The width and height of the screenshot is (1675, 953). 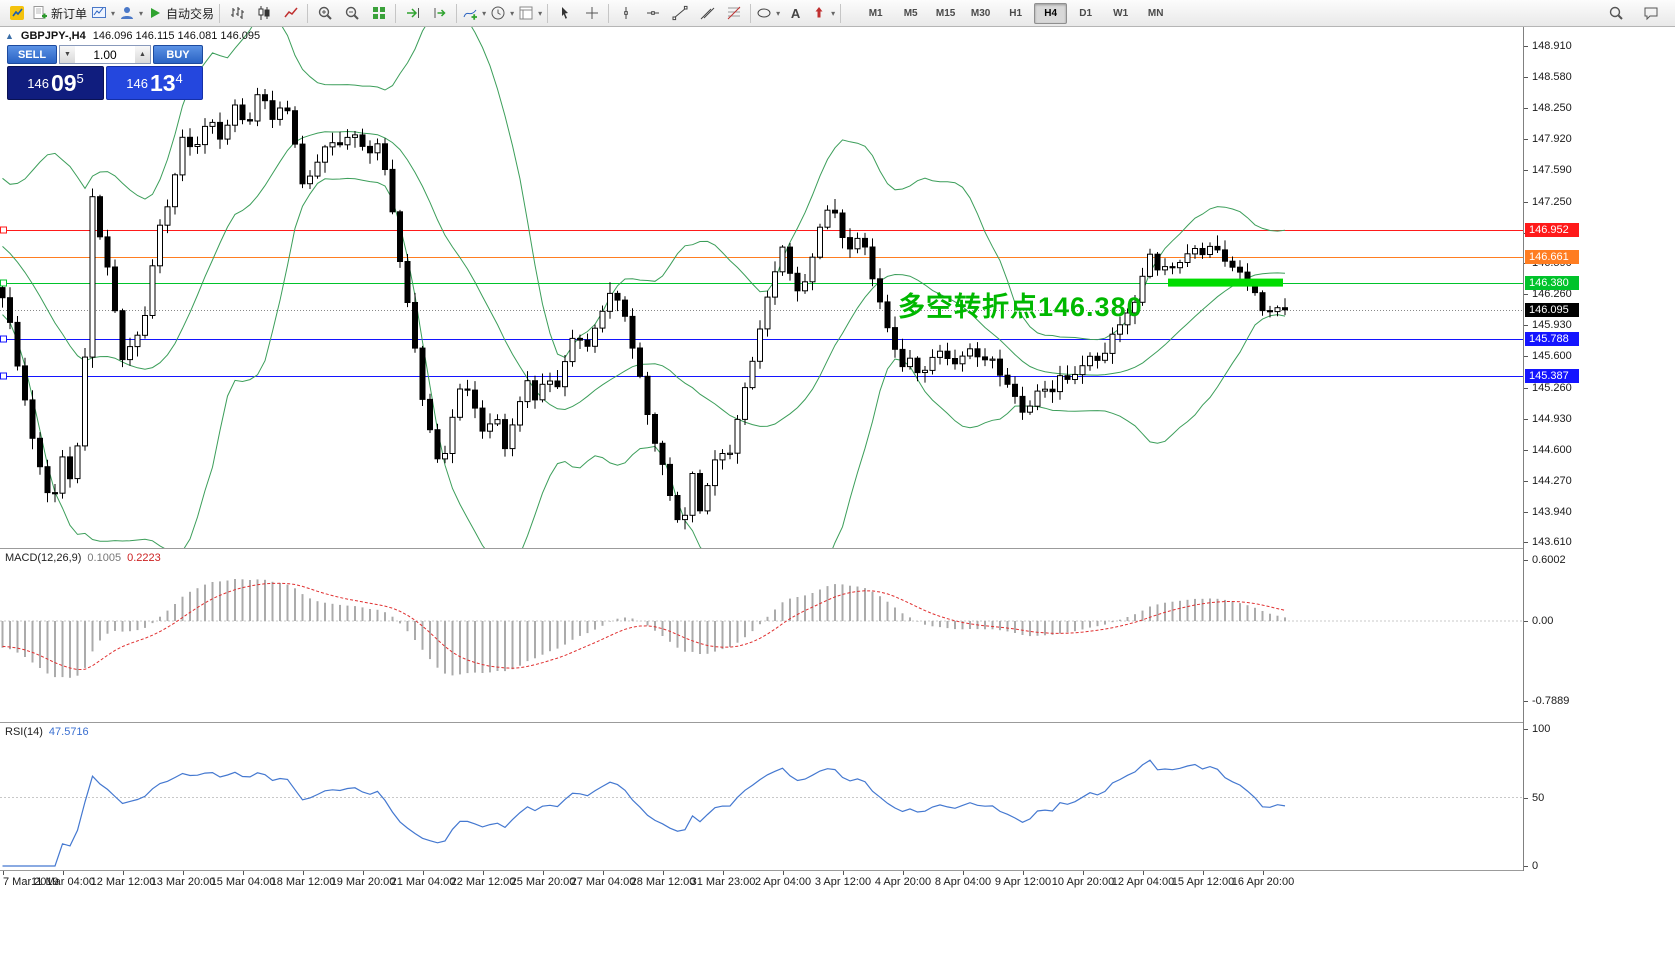 What do you see at coordinates (1016, 13) in the screenshot?
I see `timeframe-button-h1: H1` at bounding box center [1016, 13].